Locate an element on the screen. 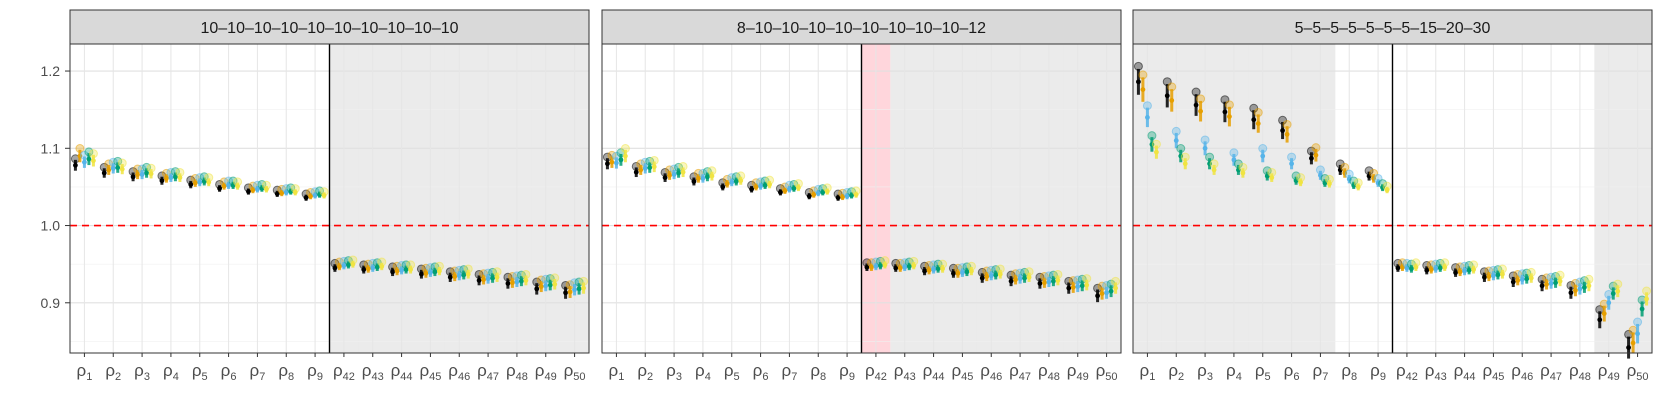  x-tick-label: ρ46 is located at coordinates (1522, 372).